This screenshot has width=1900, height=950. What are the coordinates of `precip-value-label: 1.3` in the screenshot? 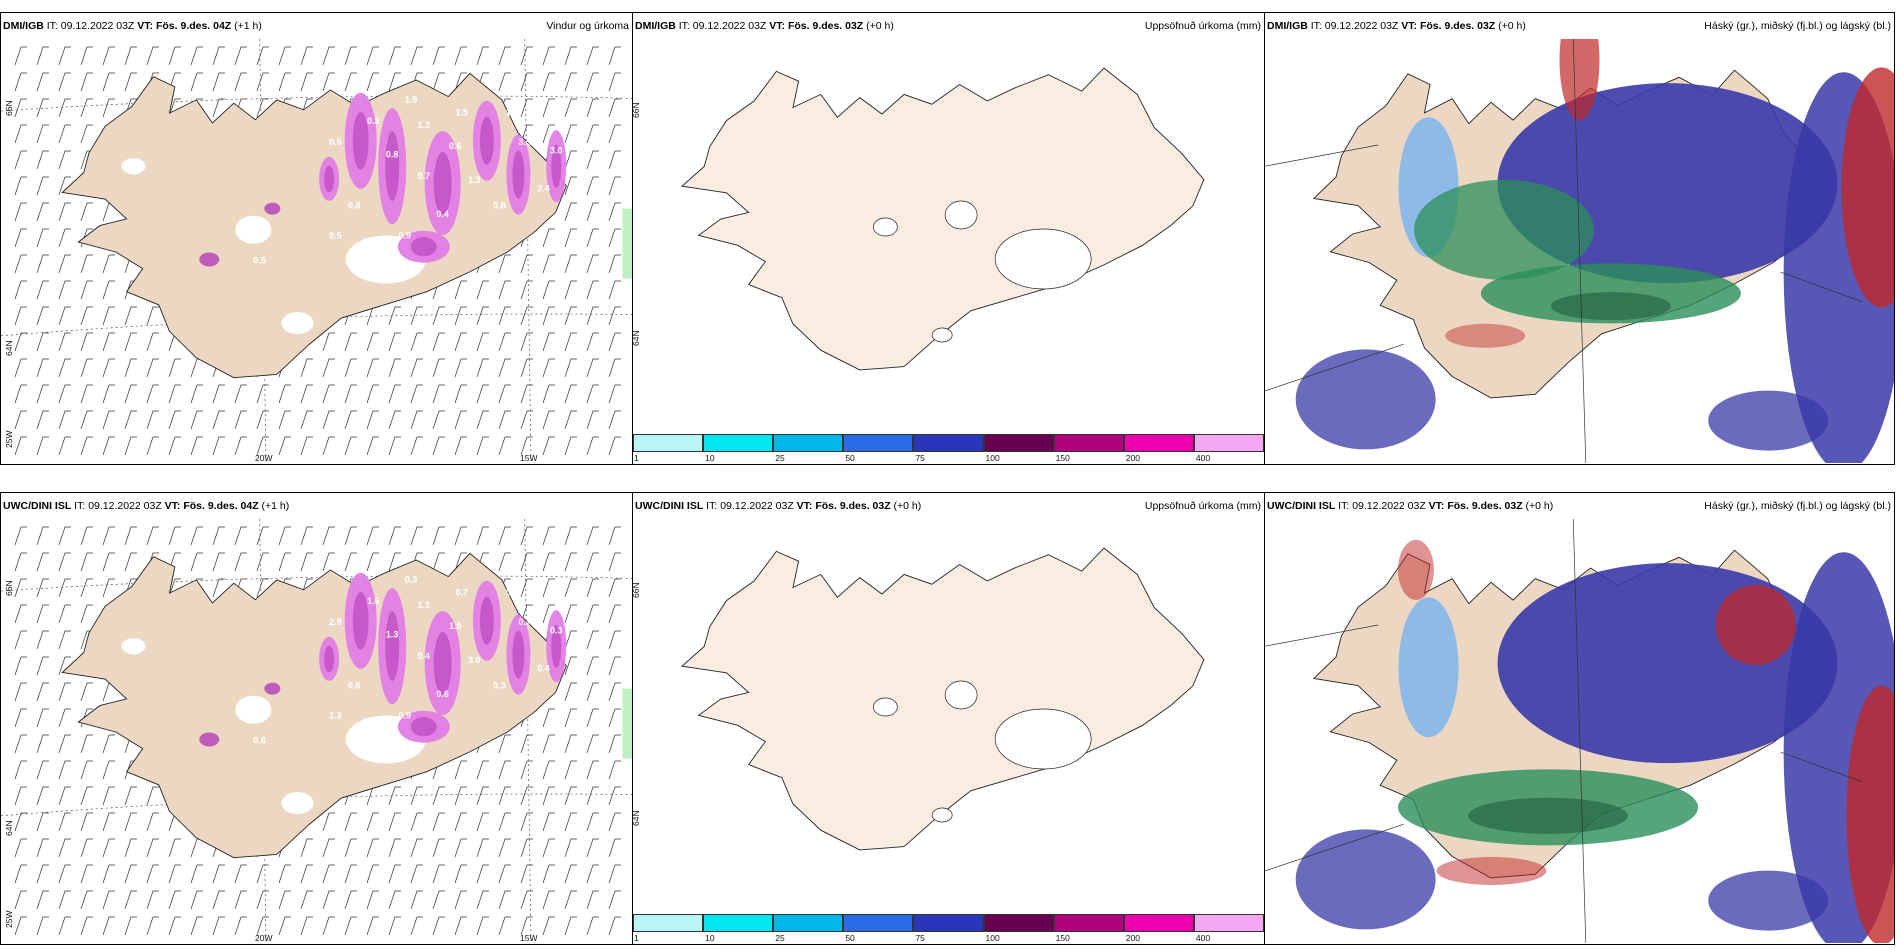 It's located at (335, 715).